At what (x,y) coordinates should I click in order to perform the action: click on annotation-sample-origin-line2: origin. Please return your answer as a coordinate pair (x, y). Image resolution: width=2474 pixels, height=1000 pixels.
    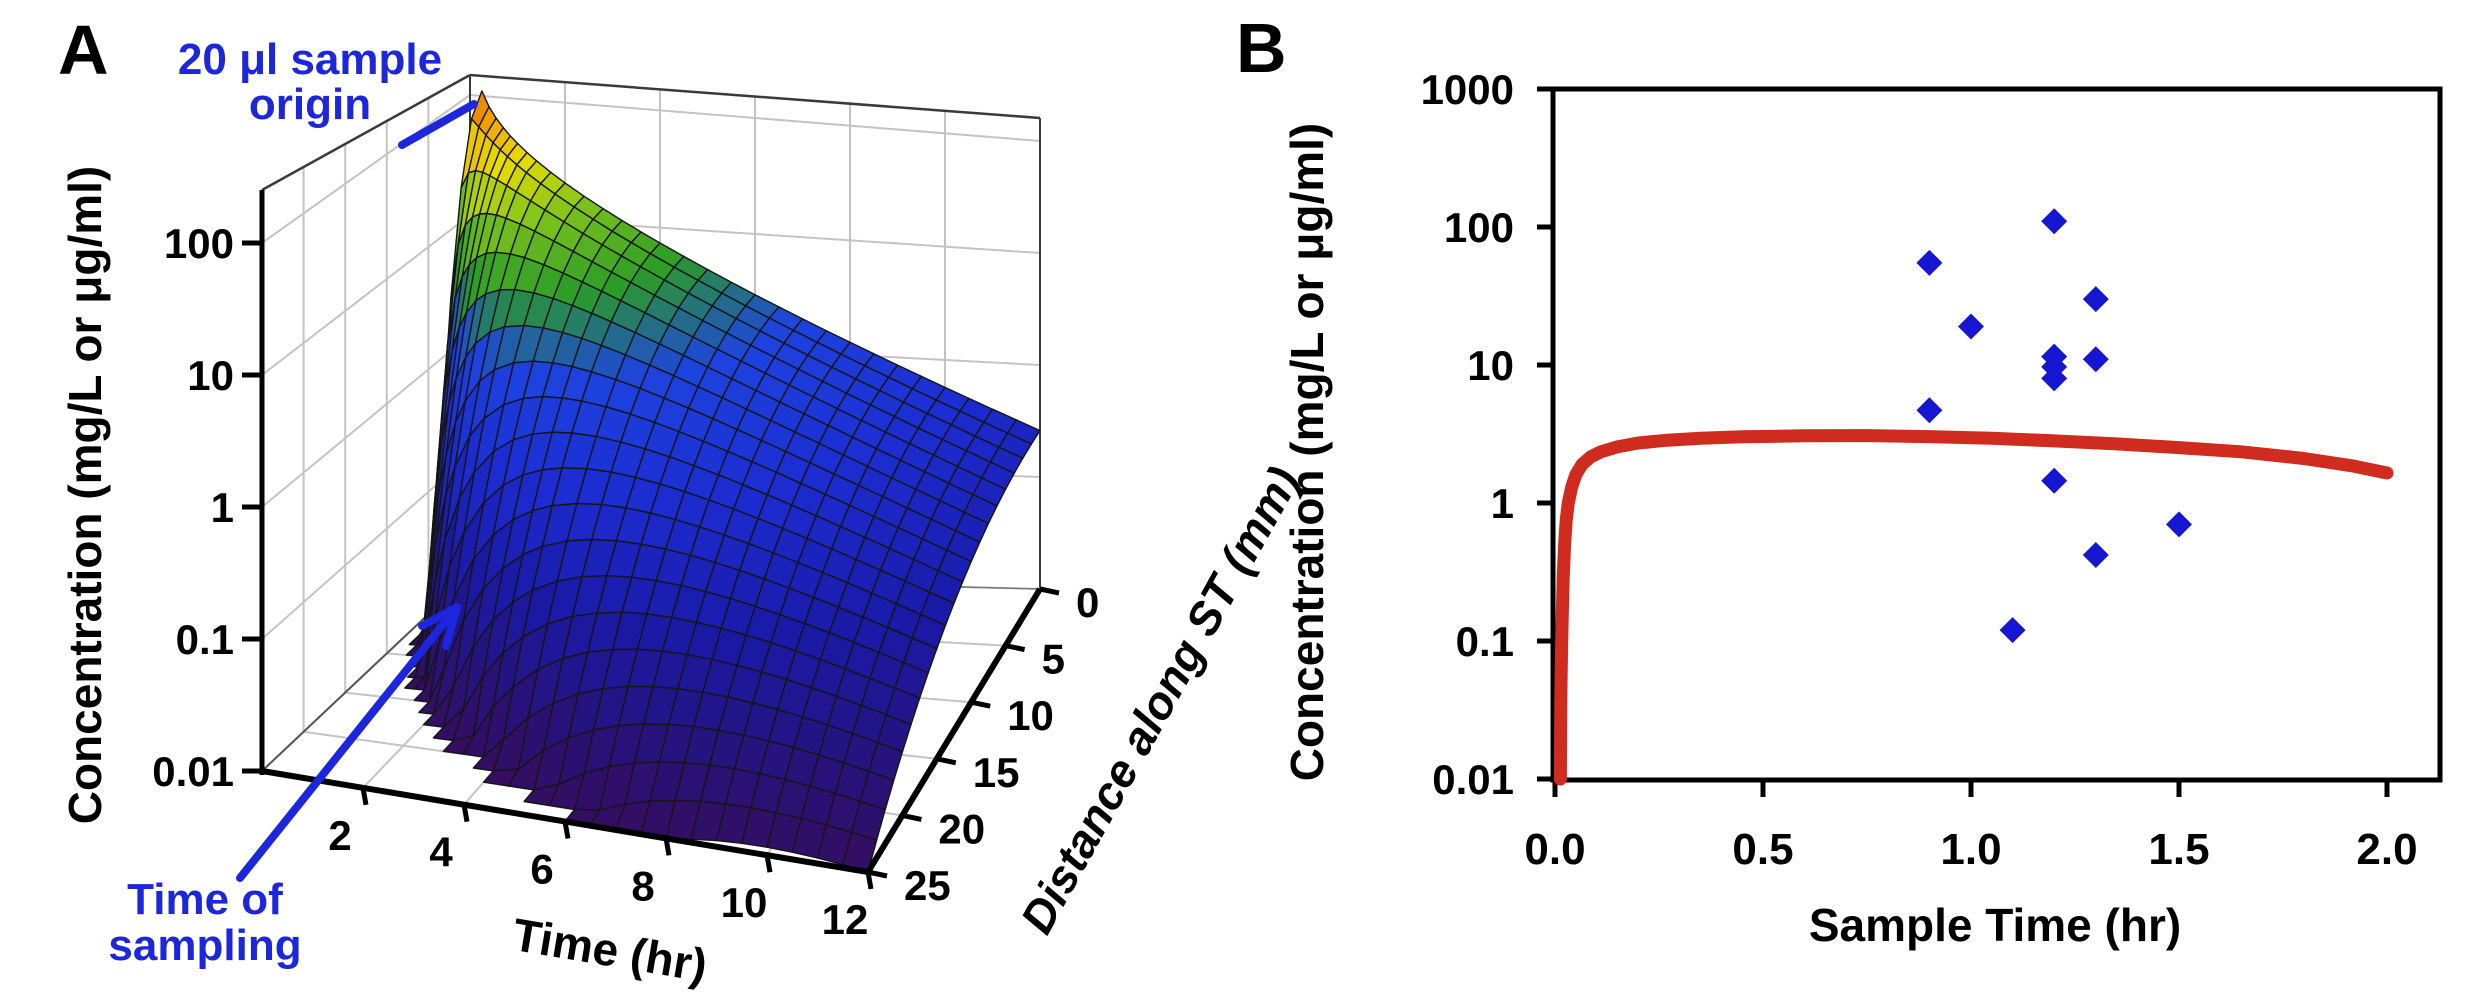
    Looking at the image, I should click on (310, 104).